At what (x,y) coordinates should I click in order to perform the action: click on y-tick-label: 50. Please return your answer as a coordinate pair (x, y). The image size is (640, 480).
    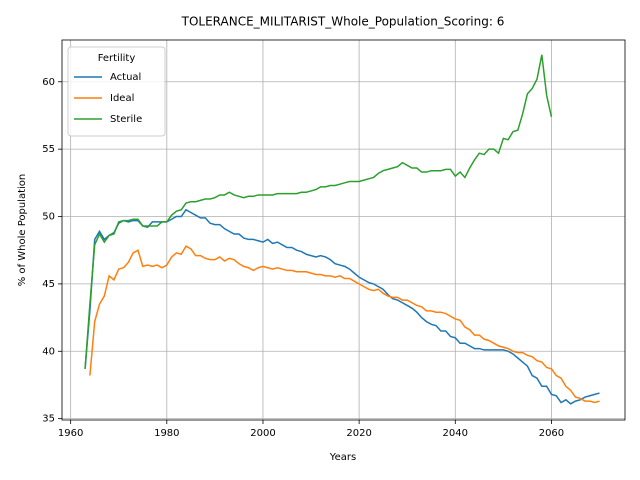
    Looking at the image, I should click on (48, 217).